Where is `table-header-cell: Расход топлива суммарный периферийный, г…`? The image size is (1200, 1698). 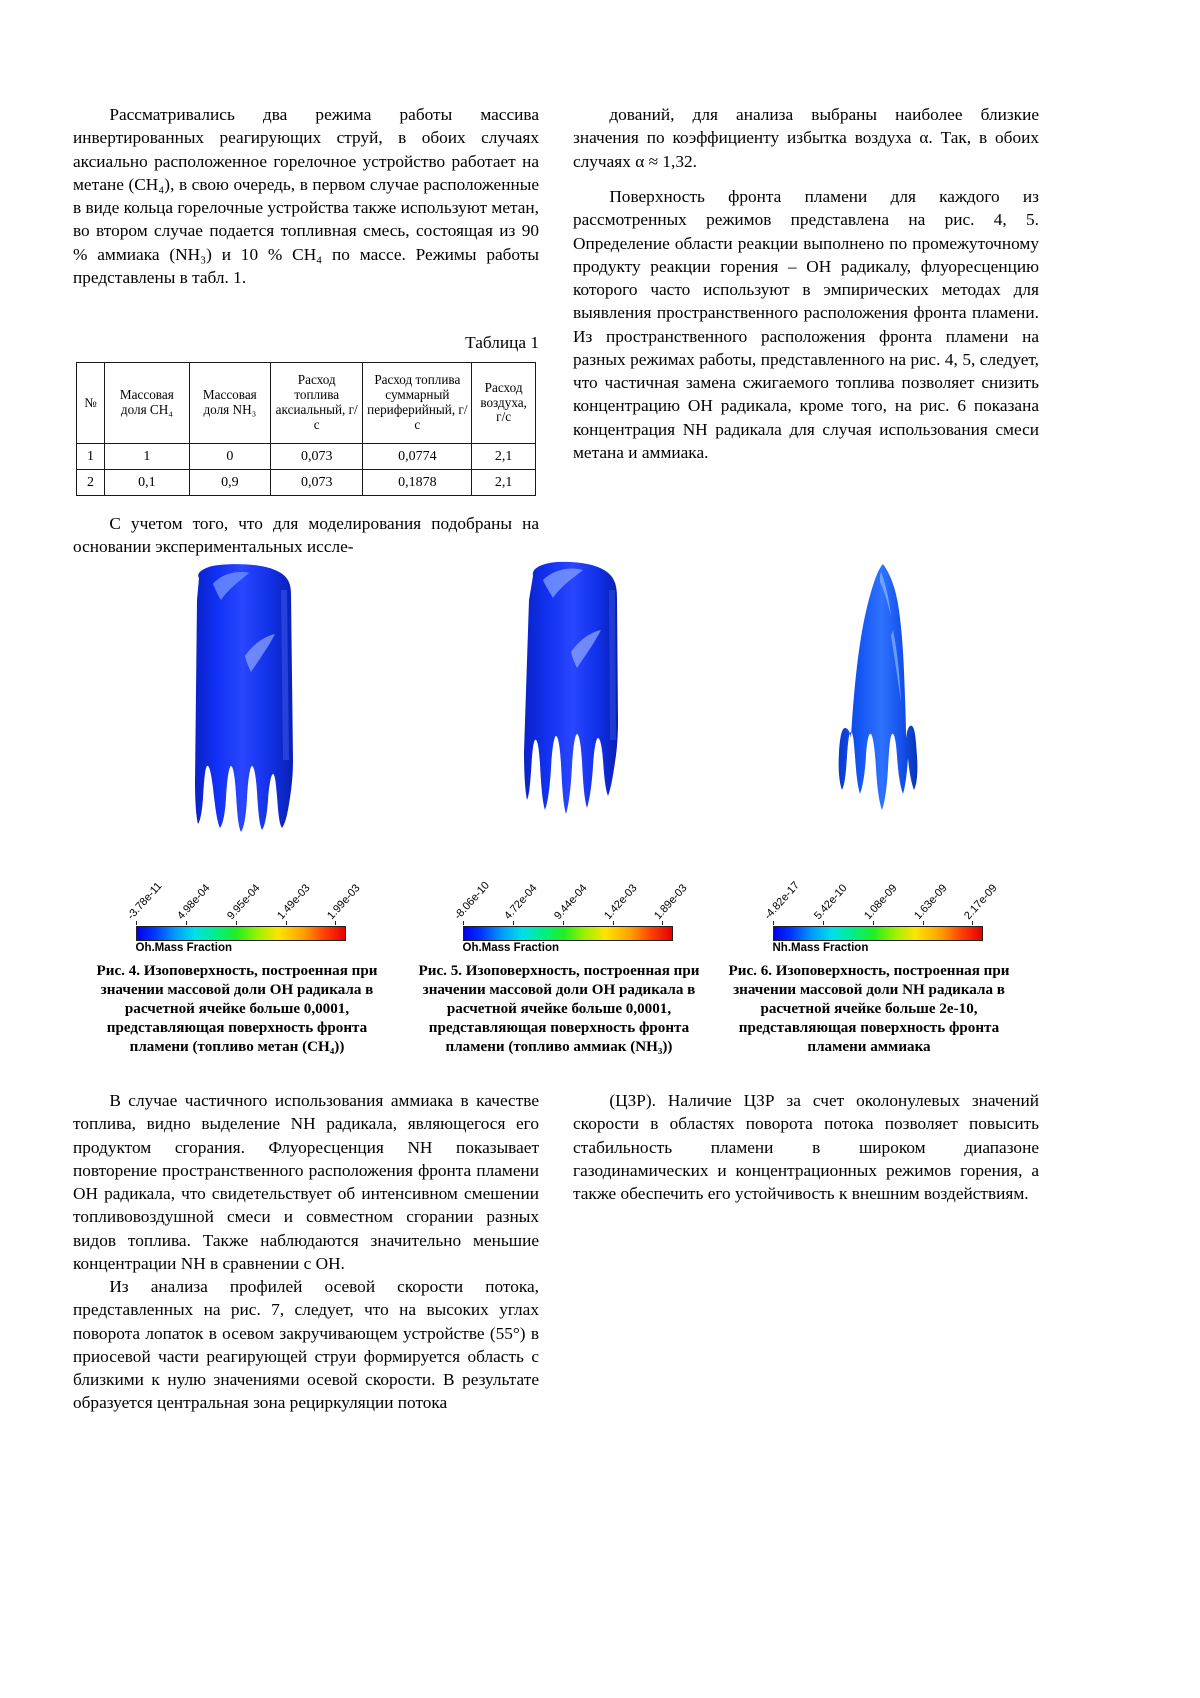 table-header-cell: Расход топлива суммарный периферийный, г… is located at coordinates (417, 403).